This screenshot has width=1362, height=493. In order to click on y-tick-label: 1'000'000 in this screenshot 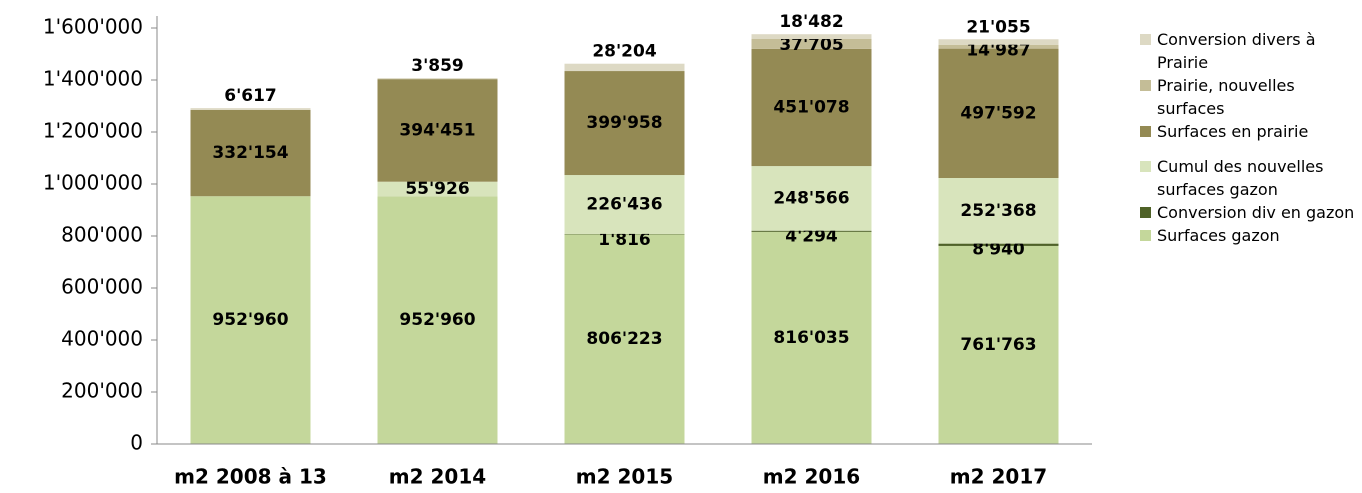, I will do `click(93, 183)`.